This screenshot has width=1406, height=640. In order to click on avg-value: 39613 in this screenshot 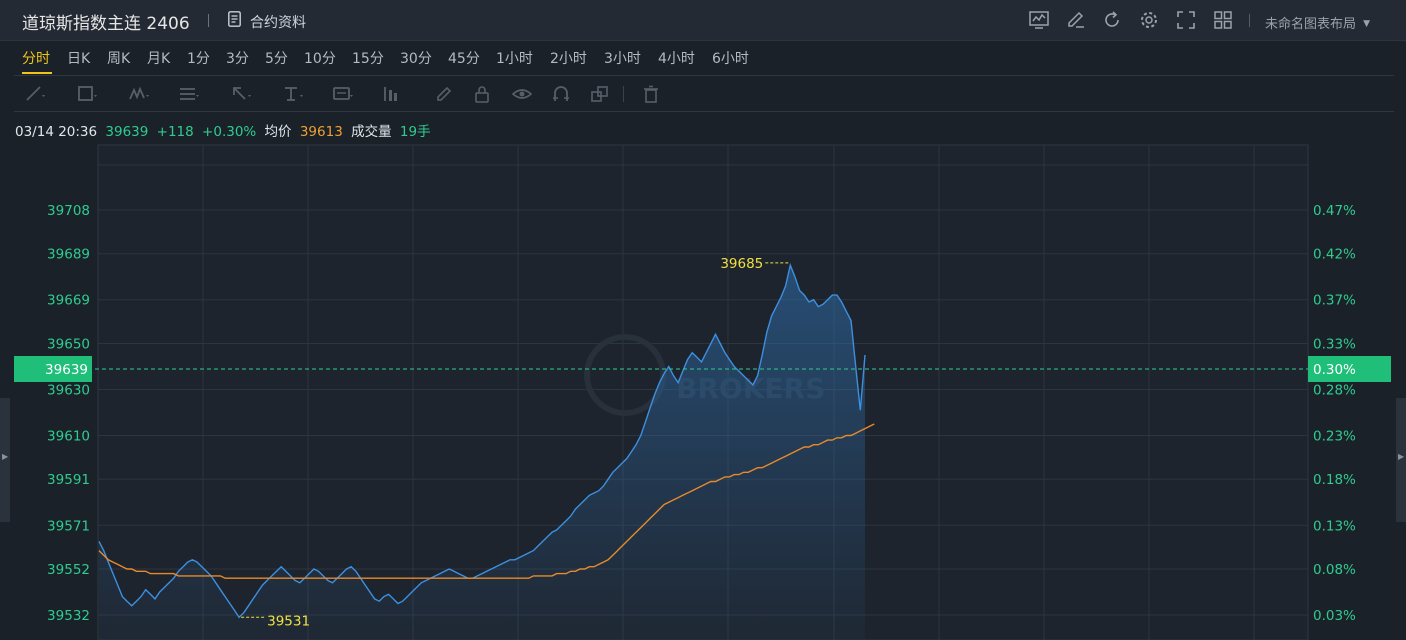, I will do `click(321, 132)`.